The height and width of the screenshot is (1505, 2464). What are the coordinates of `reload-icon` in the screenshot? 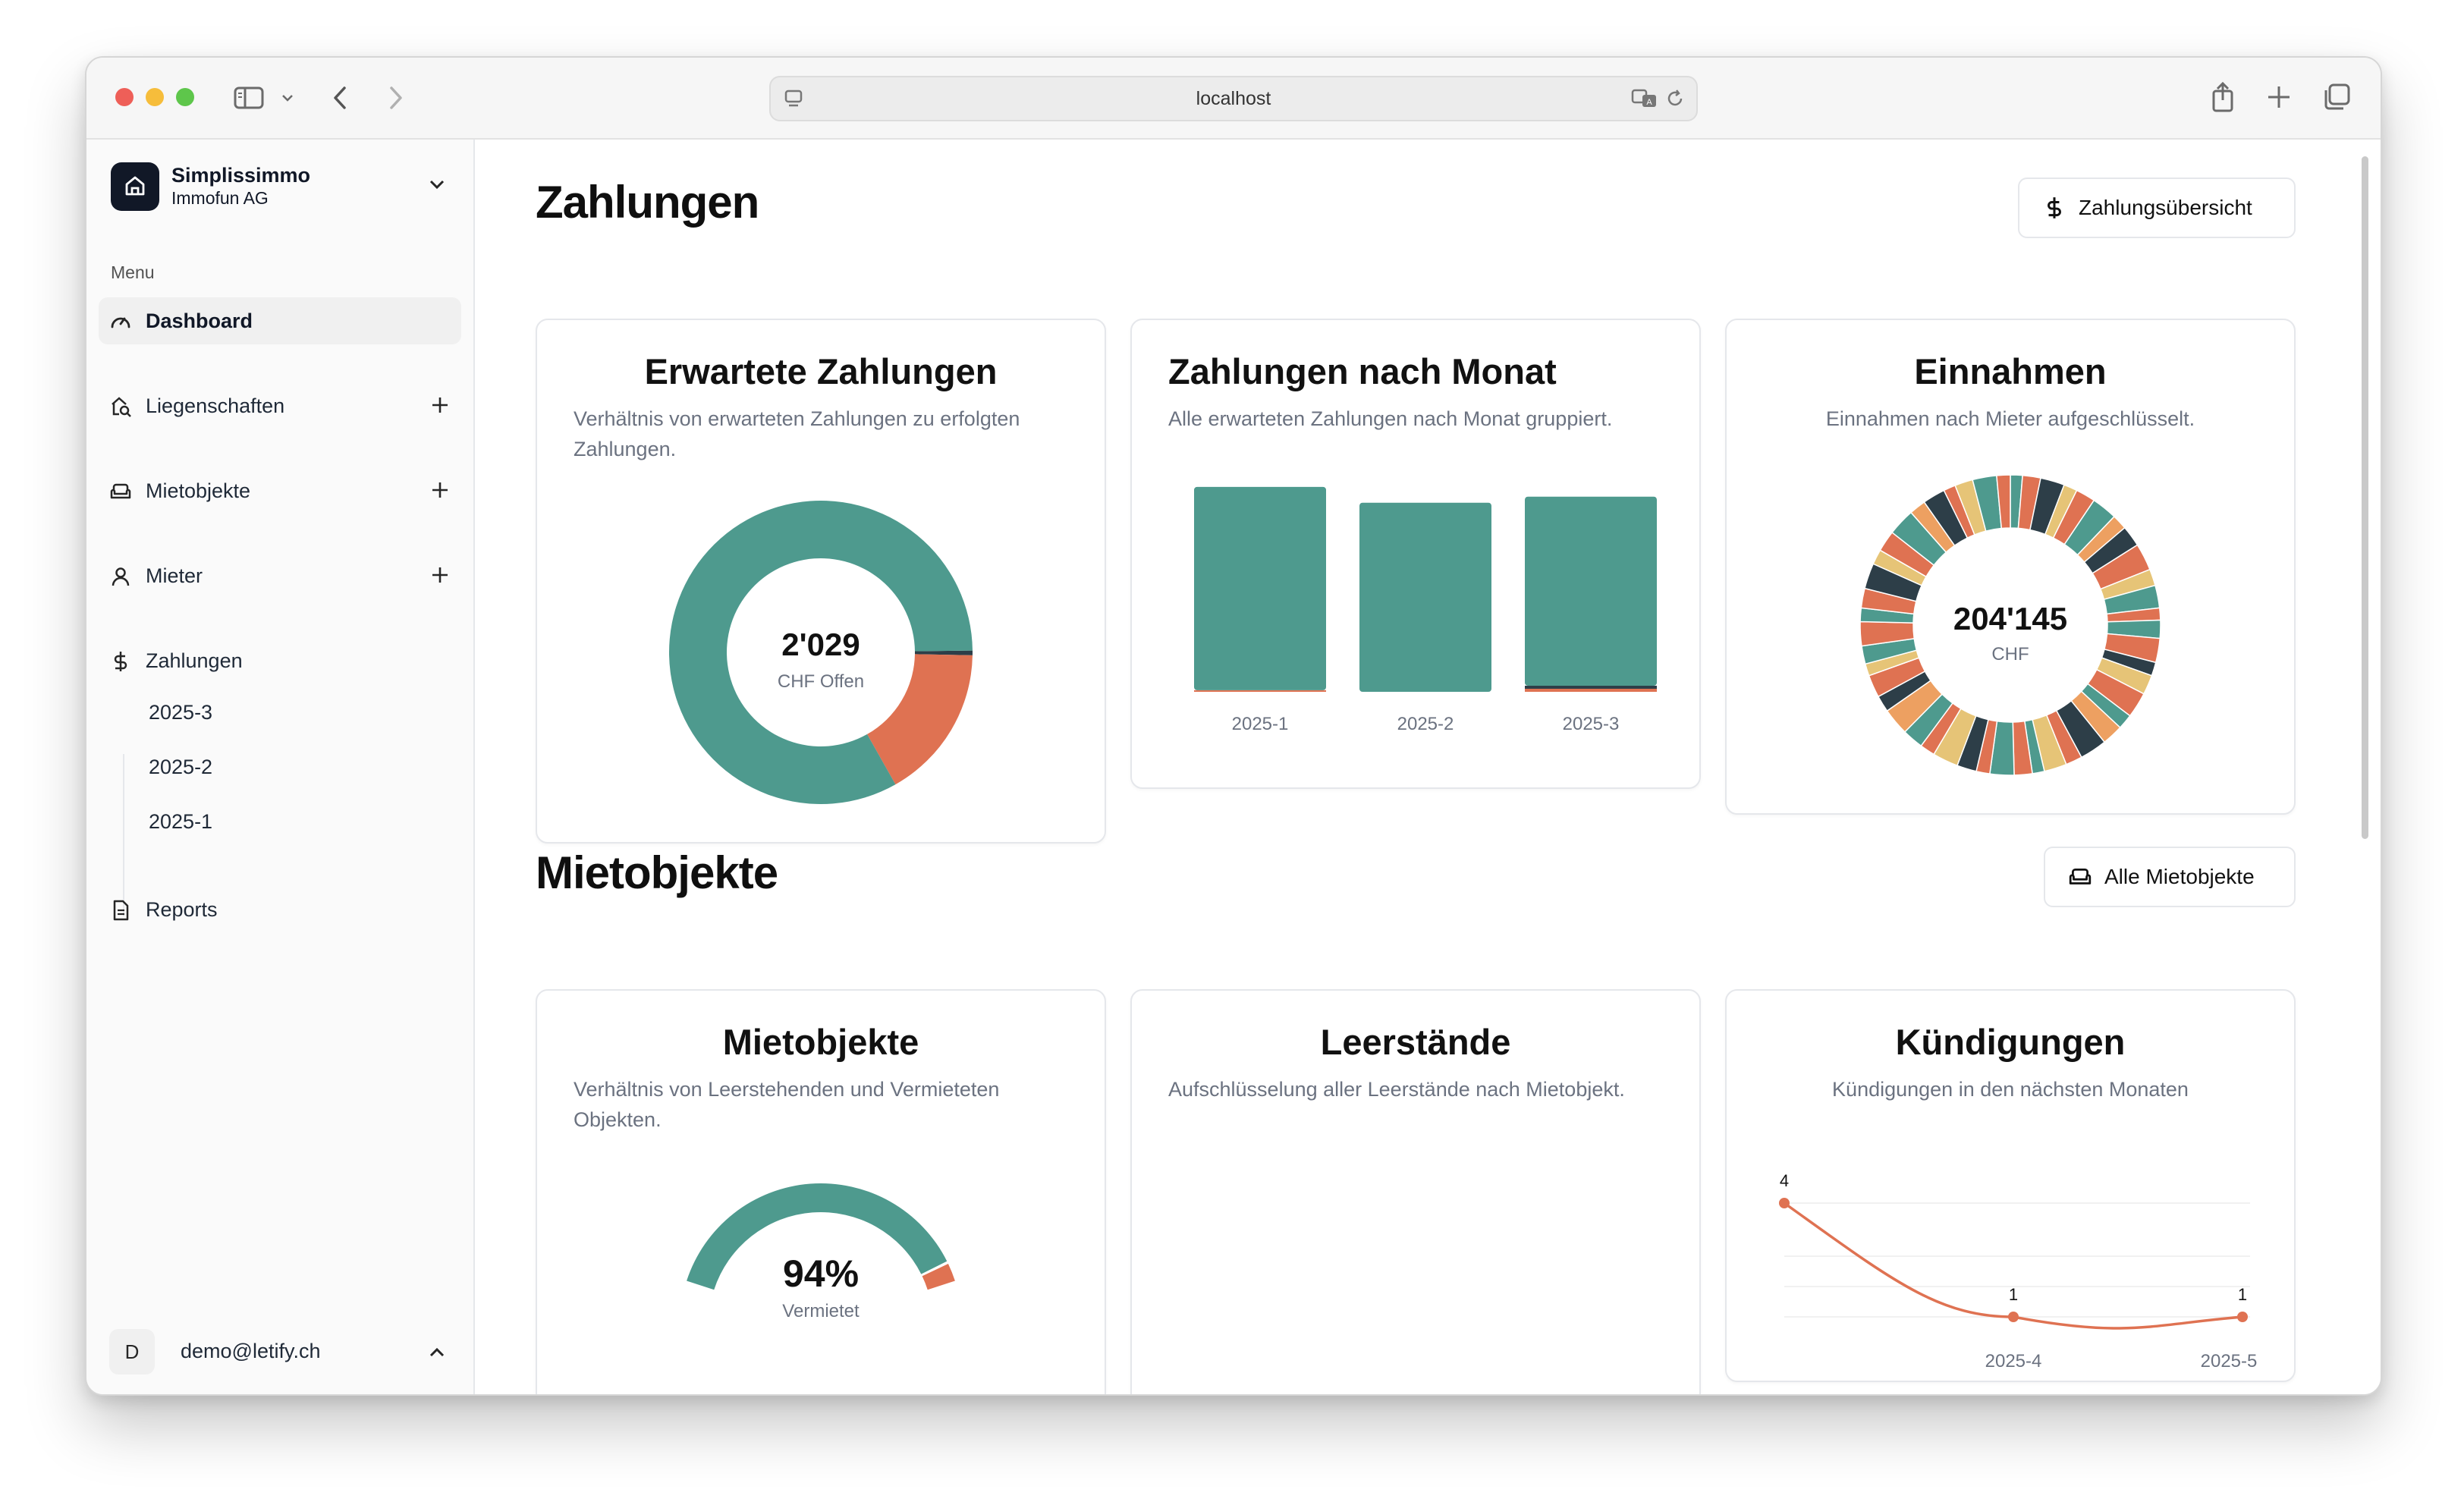 It's located at (1675, 98).